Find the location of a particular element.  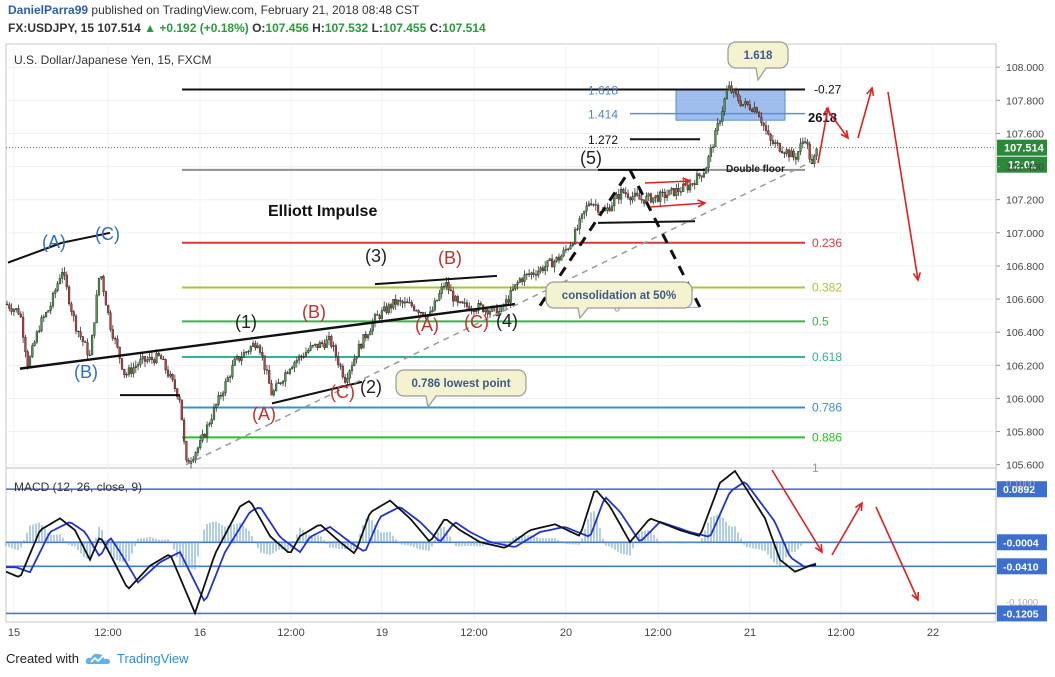

created-with-text: Created with is located at coordinates (42, 658).